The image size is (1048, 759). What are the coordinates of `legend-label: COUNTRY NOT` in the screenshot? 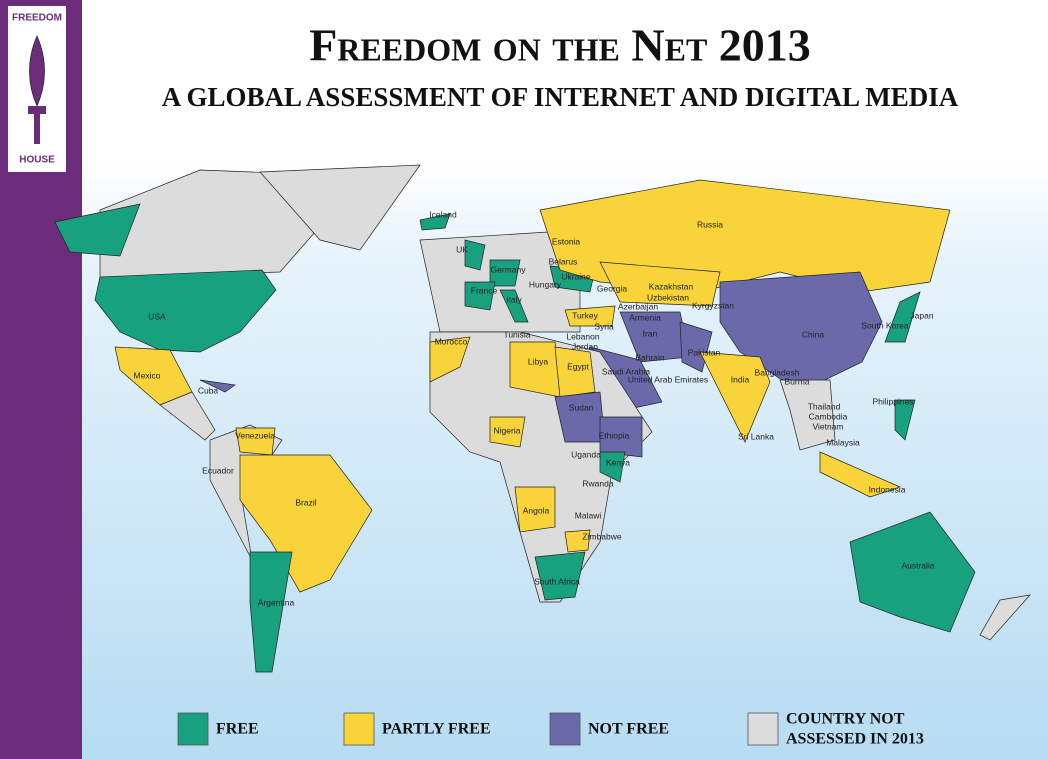 It's located at (845, 719).